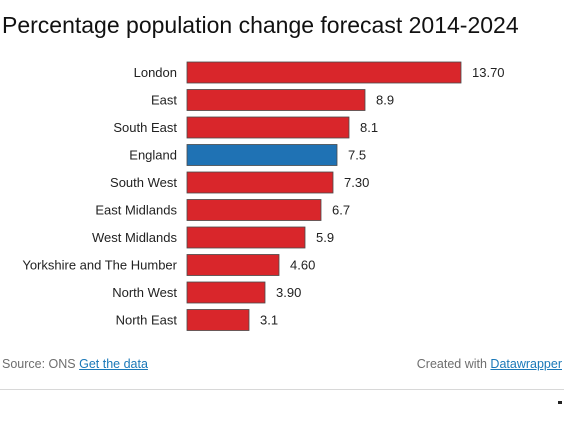 The image size is (564, 423). I want to click on category-label-north-east: North East, so click(147, 320).